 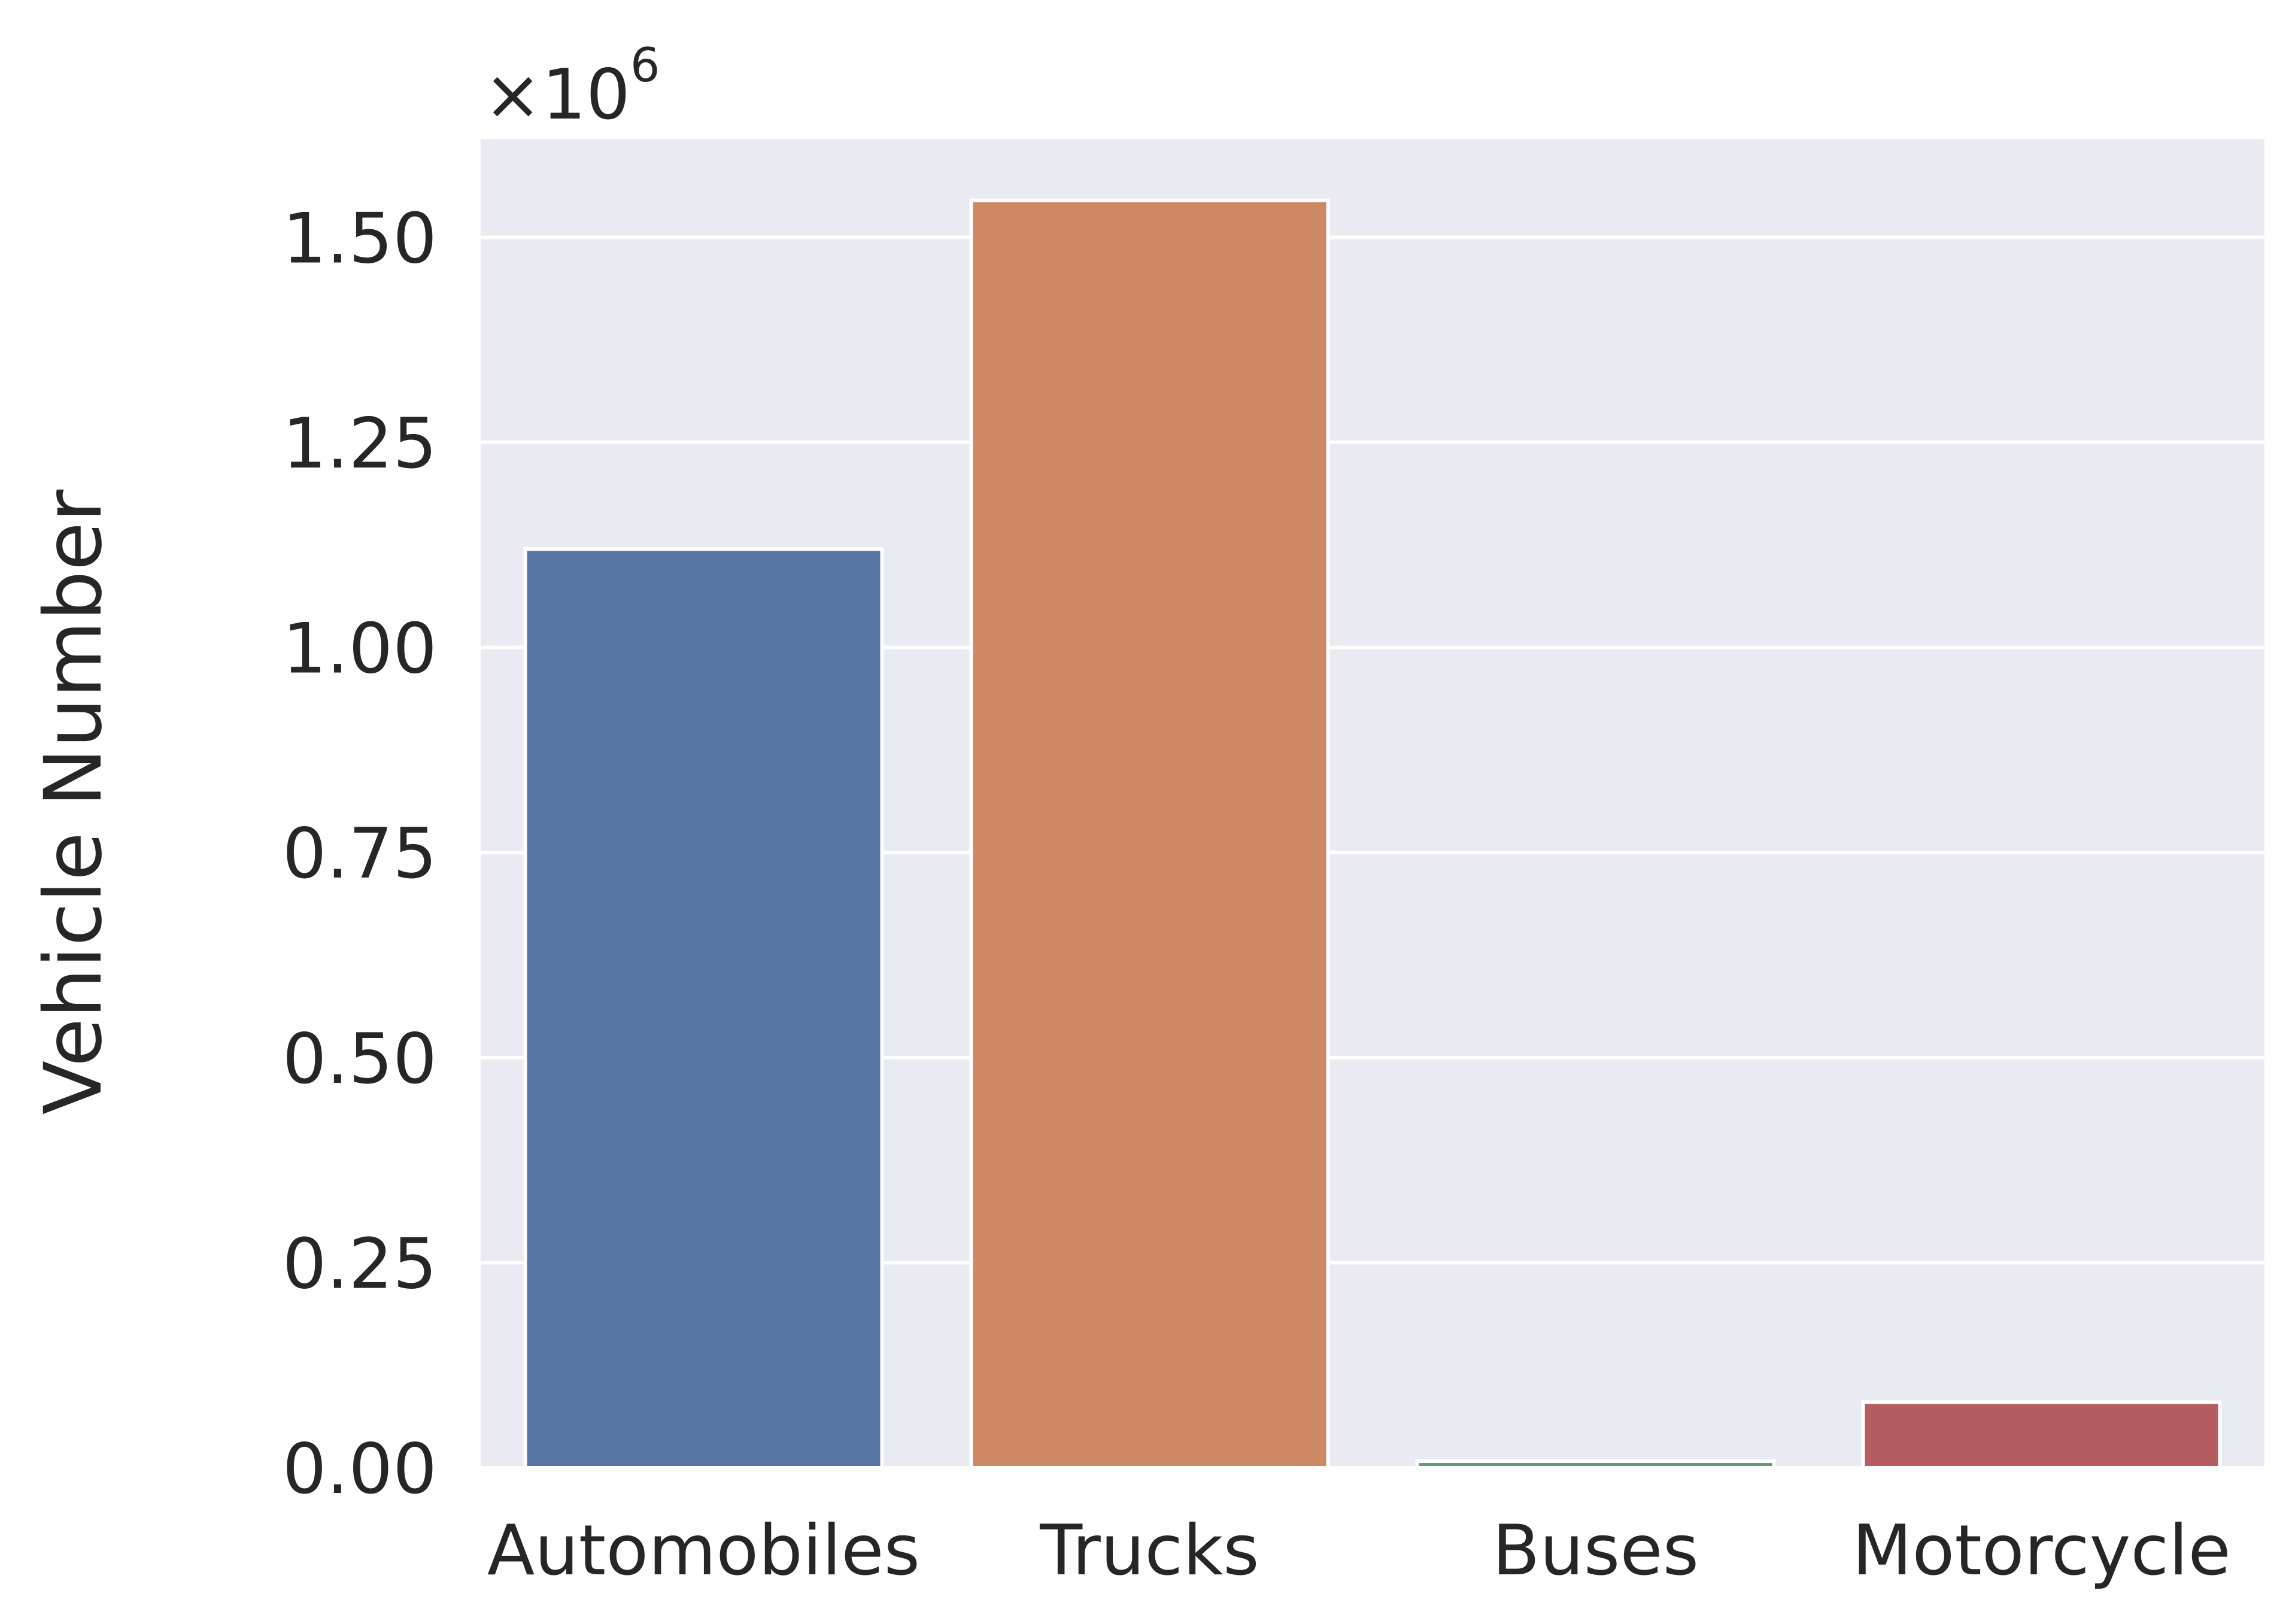 I want to click on x-tick-label: Automobiles, so click(x=703, y=1550).